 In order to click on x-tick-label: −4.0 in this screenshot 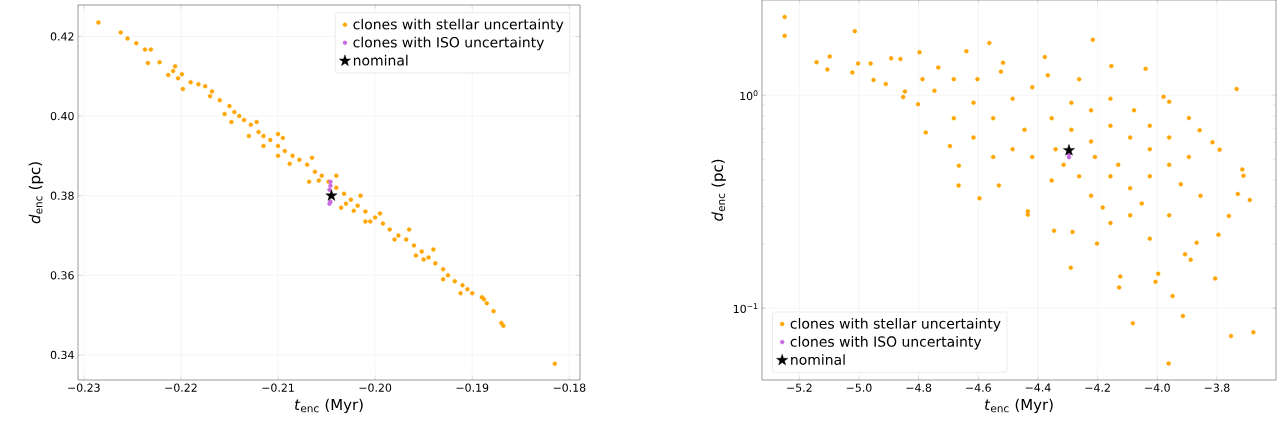, I will do `click(1157, 387)`.